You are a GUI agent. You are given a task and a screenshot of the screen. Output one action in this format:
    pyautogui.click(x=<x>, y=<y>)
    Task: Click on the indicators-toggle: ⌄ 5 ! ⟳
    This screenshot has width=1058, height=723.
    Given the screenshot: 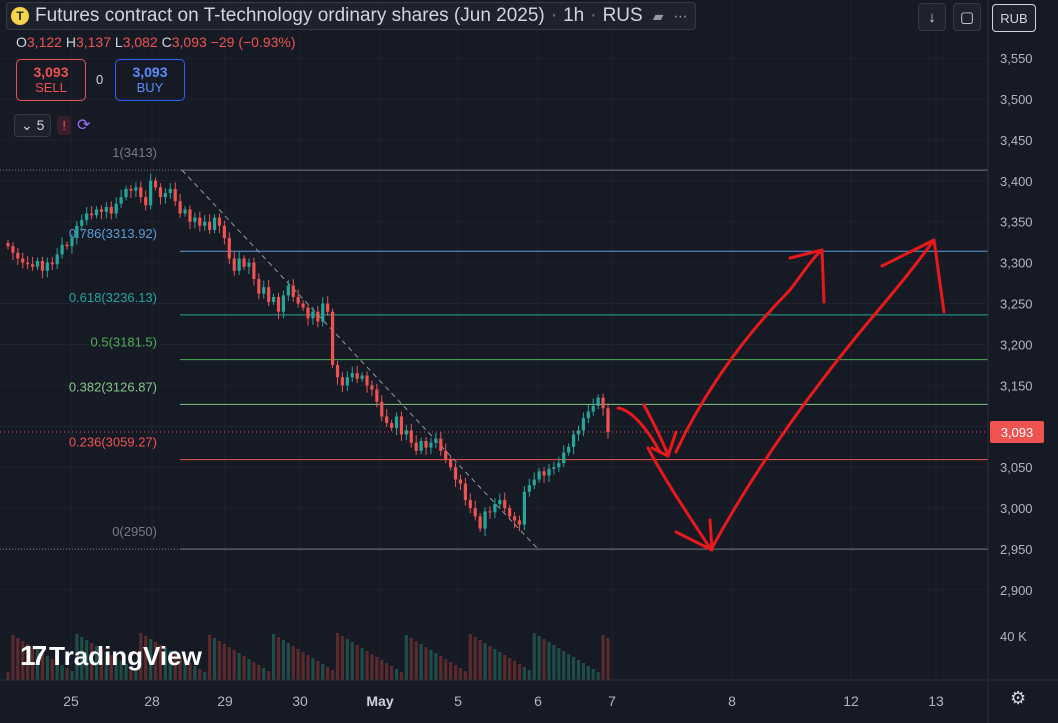 What is the action you would take?
    pyautogui.click(x=52, y=125)
    